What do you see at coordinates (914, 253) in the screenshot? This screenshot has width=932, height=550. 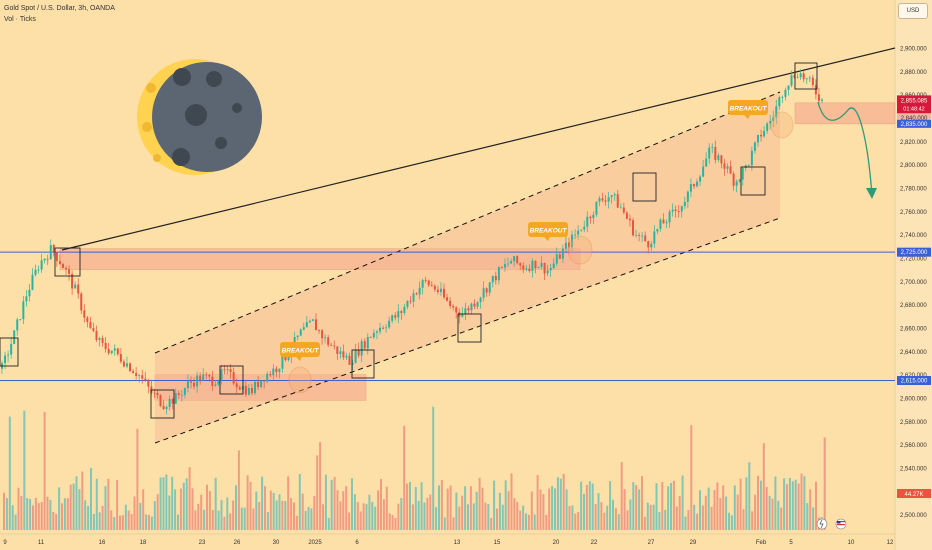 I see `level-price-value: 2,725.000` at bounding box center [914, 253].